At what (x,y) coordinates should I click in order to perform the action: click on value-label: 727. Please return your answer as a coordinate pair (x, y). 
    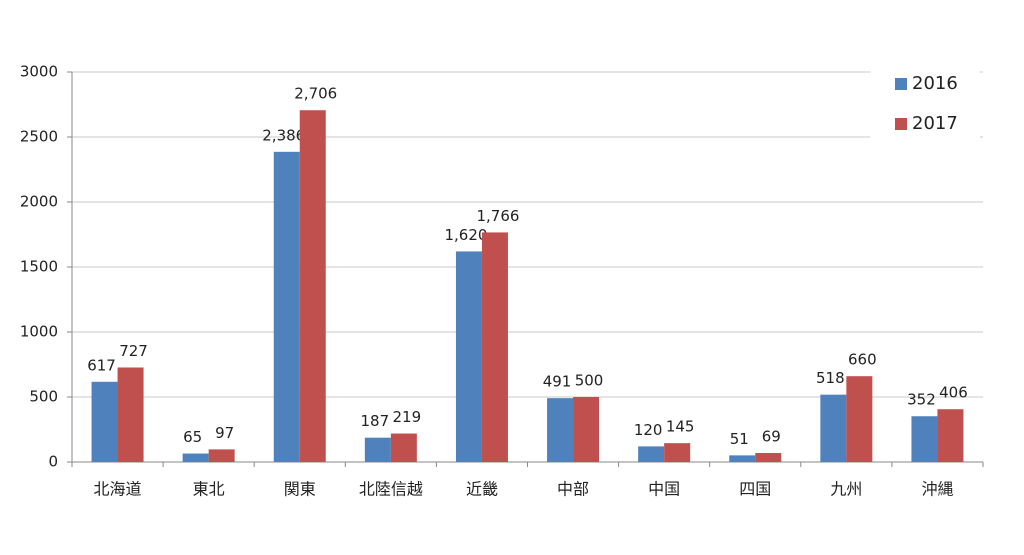
    Looking at the image, I should click on (133, 351).